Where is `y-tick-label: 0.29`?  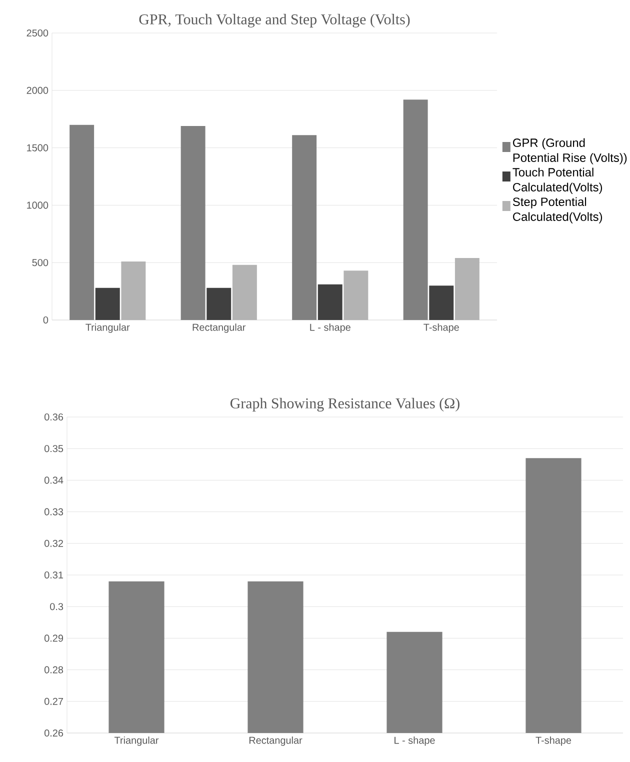
y-tick-label: 0.29 is located at coordinates (54, 638).